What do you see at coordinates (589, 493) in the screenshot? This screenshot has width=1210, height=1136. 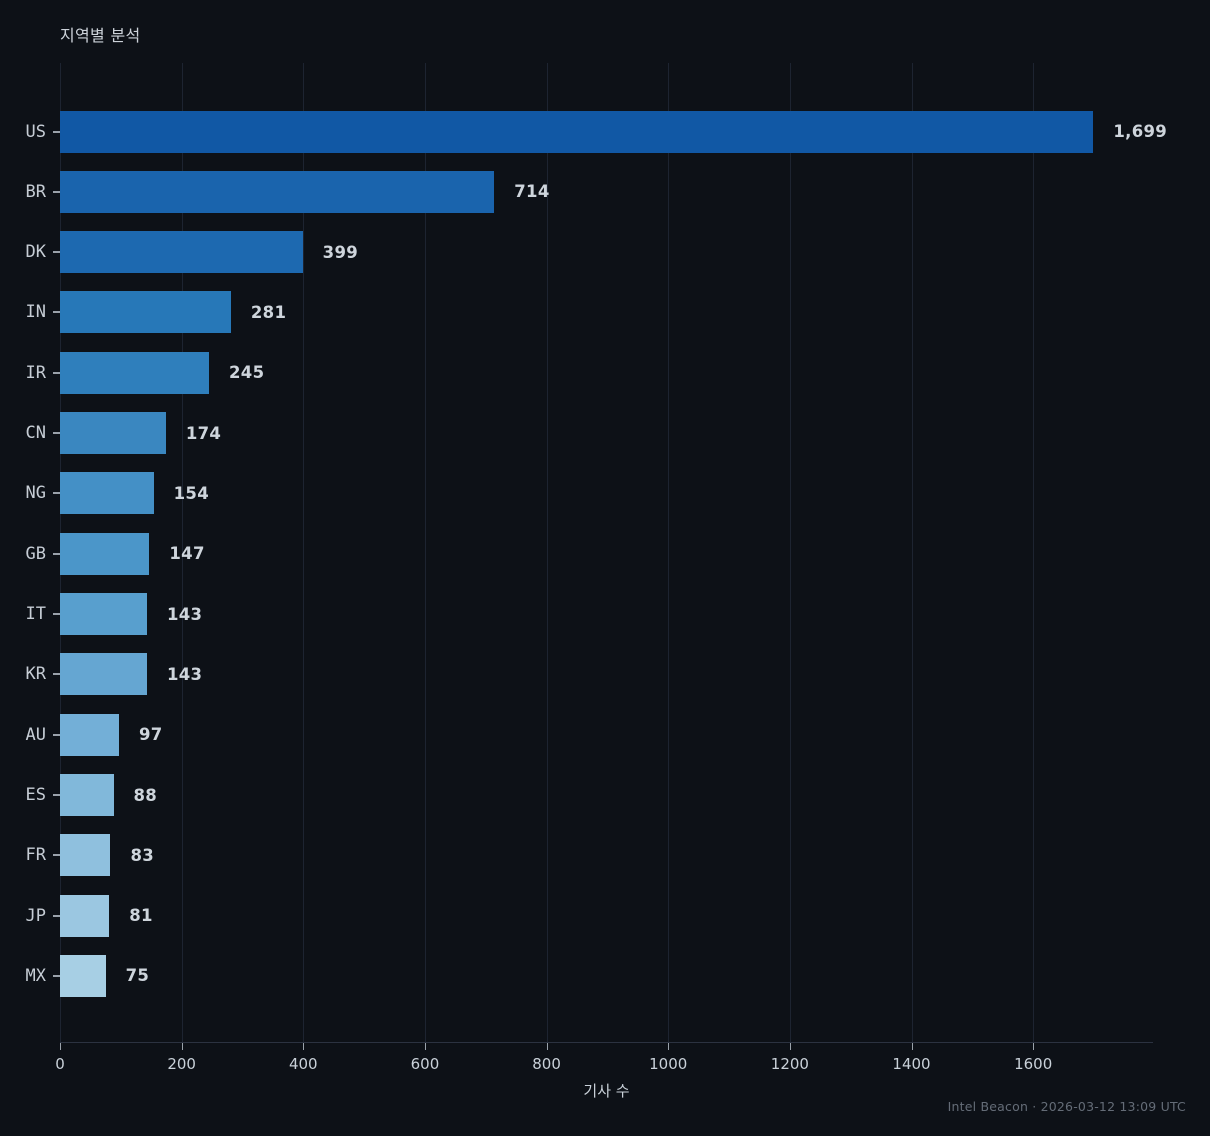 I see `bar-row-NG: NG 154` at bounding box center [589, 493].